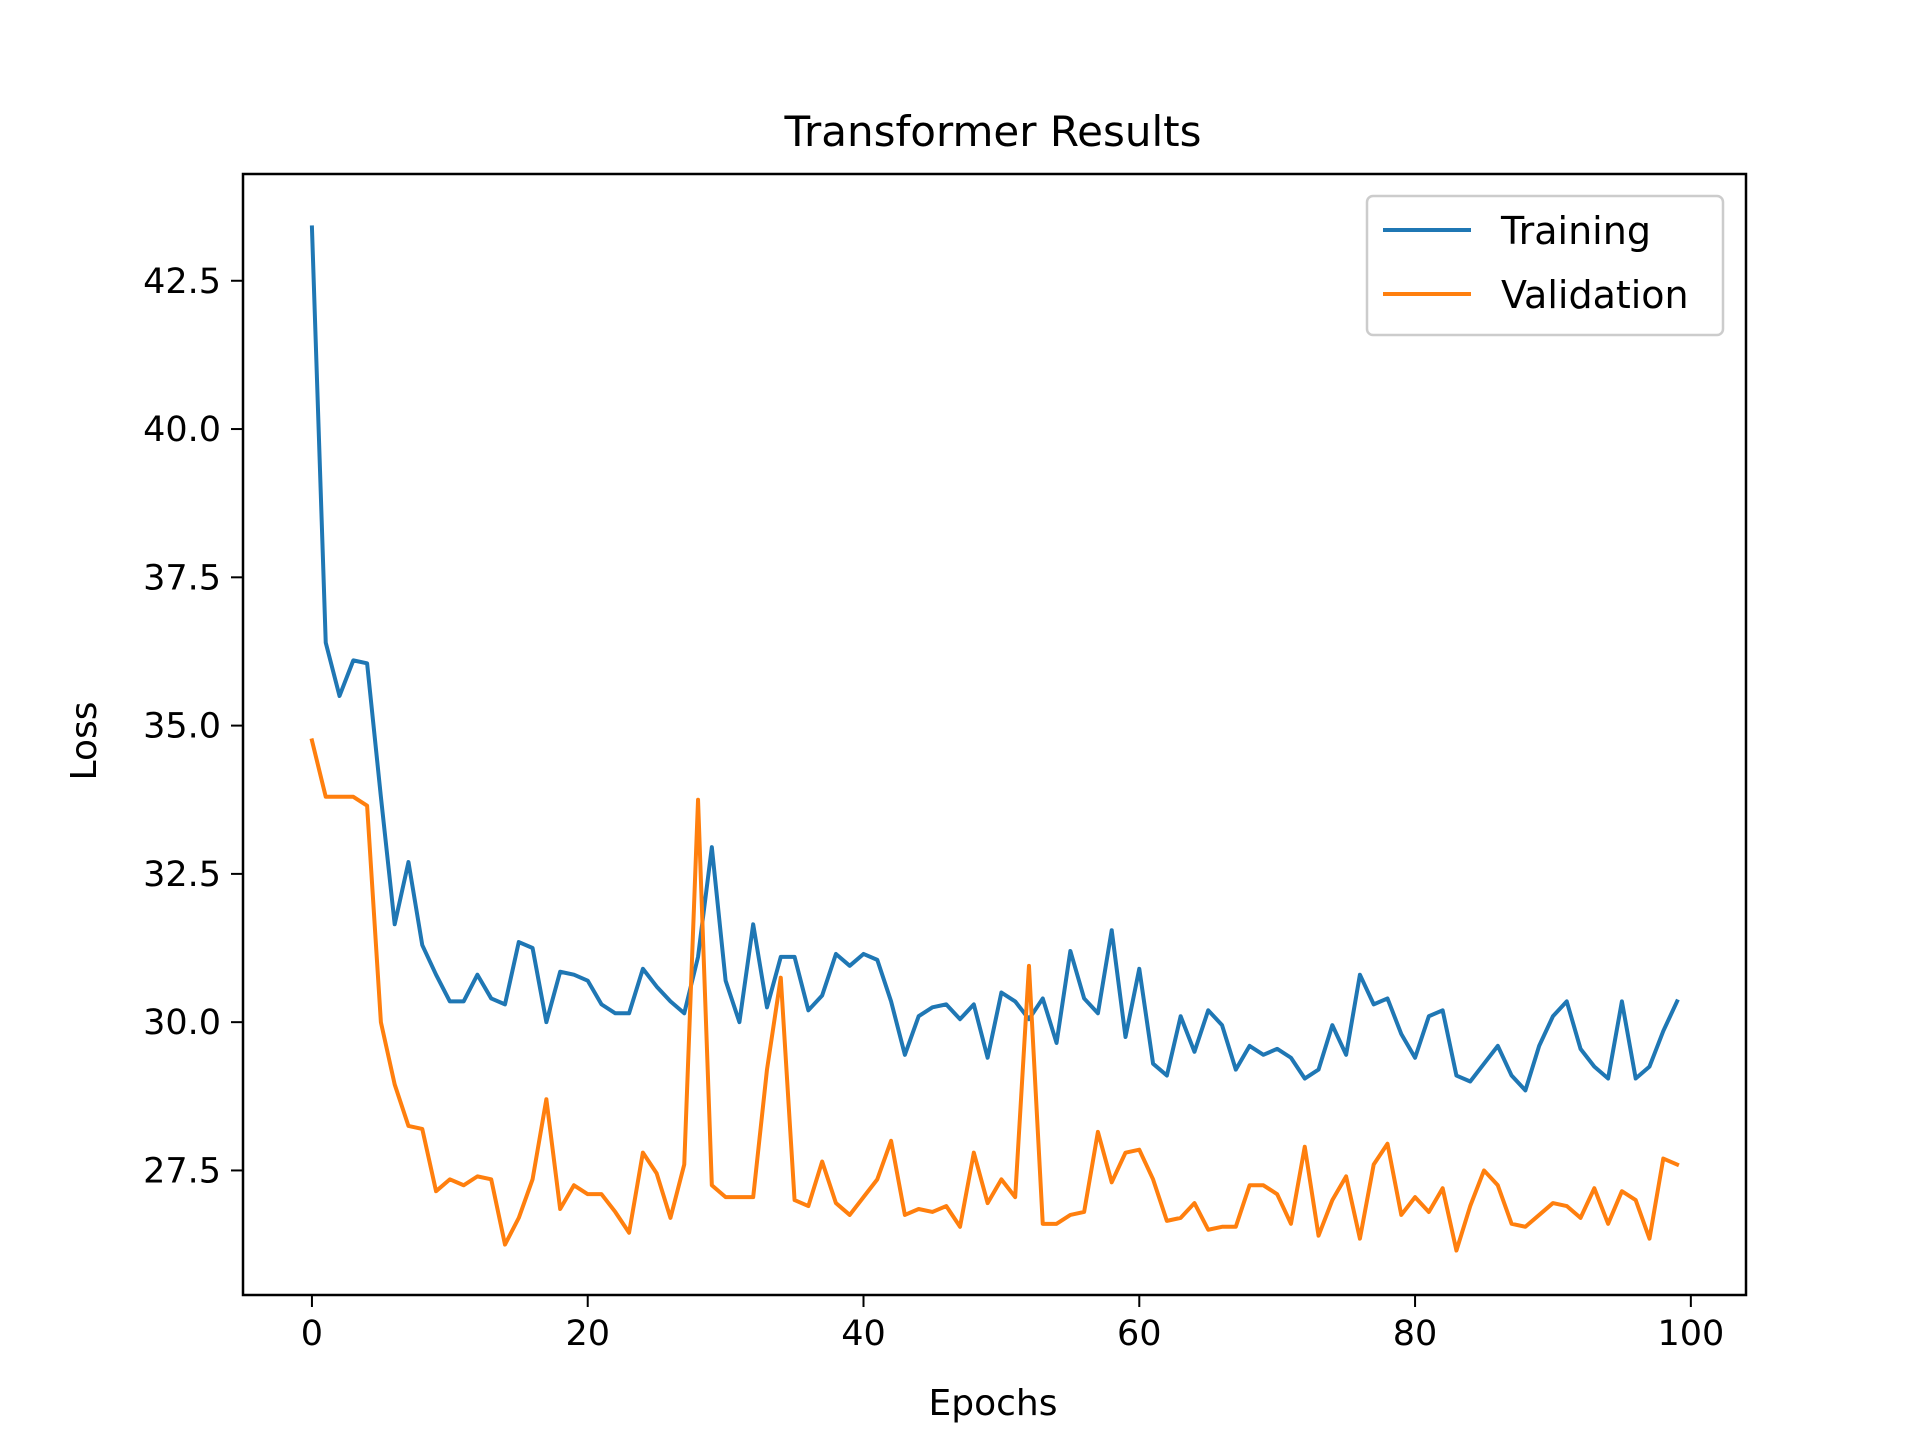 The height and width of the screenshot is (1445, 1920). I want to click on x-axis-label: Epochs, so click(993, 1403).